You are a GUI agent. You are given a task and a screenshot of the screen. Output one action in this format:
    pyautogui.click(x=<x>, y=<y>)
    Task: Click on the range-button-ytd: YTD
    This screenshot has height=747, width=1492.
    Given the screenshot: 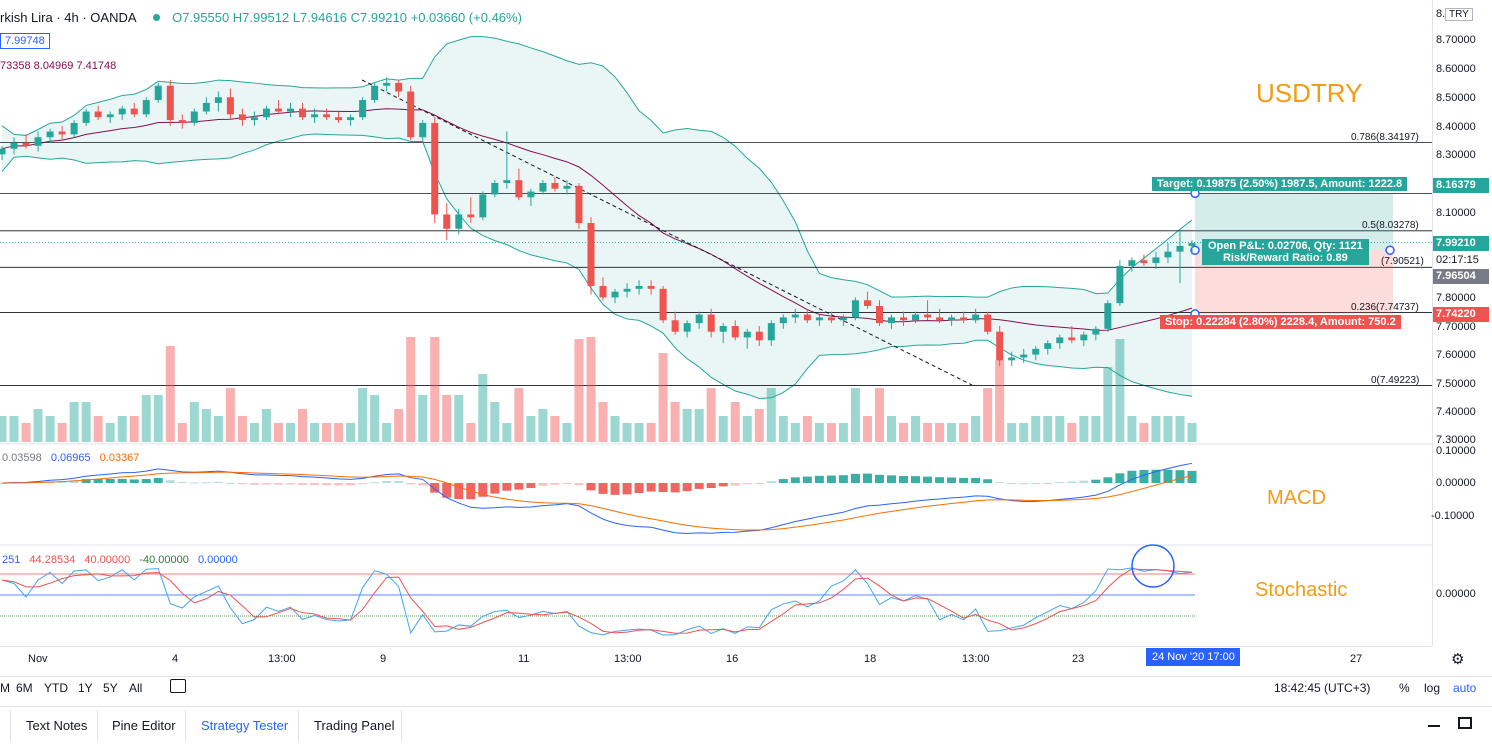 What is the action you would take?
    pyautogui.click(x=56, y=688)
    